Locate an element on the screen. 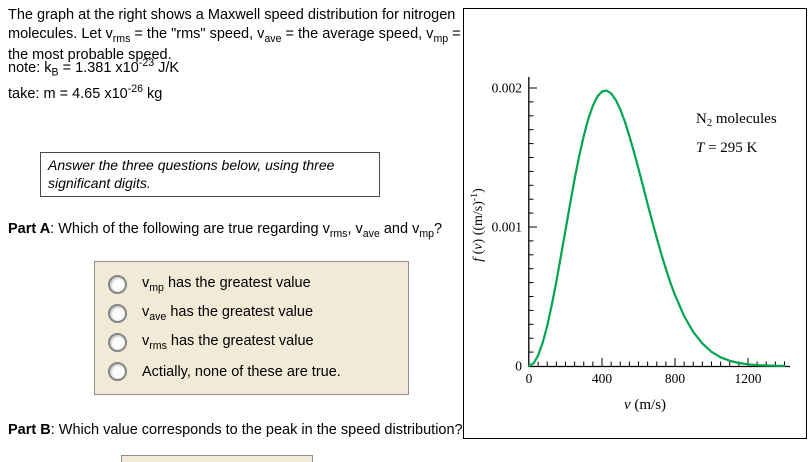 Image resolution: width=808 pixels, height=462 pixels. option-label: vave has the greatest value is located at coordinates (228, 313).